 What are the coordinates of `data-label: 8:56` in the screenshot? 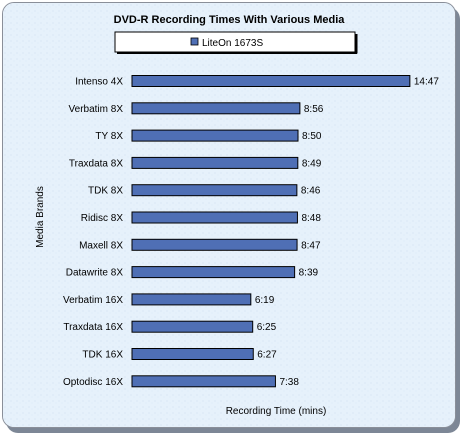 It's located at (314, 109).